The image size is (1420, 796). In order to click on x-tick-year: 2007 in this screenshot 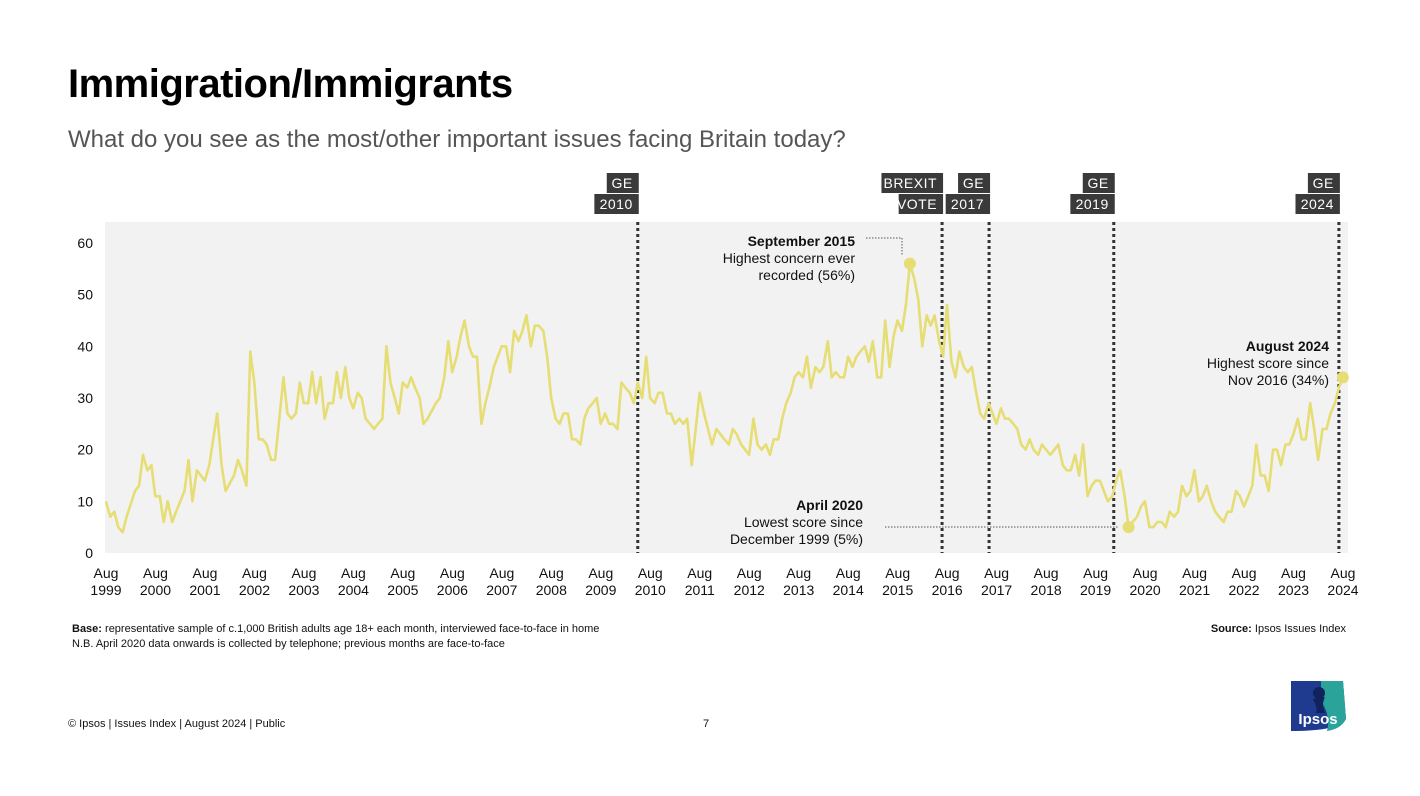, I will do `click(501, 590)`.